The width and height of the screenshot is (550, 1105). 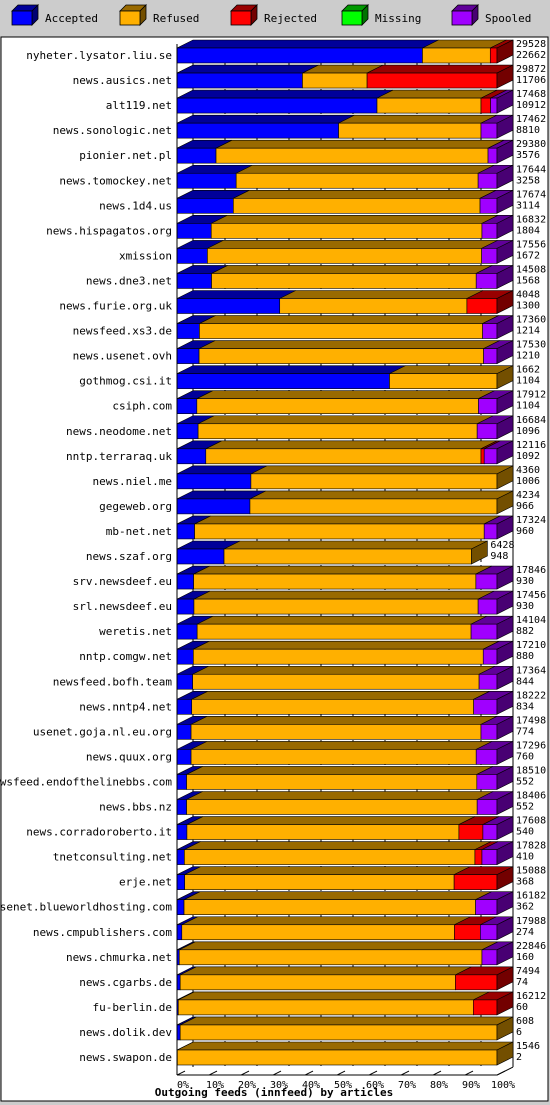 I want to click on accepted-label: 3576, so click(x=528, y=155).